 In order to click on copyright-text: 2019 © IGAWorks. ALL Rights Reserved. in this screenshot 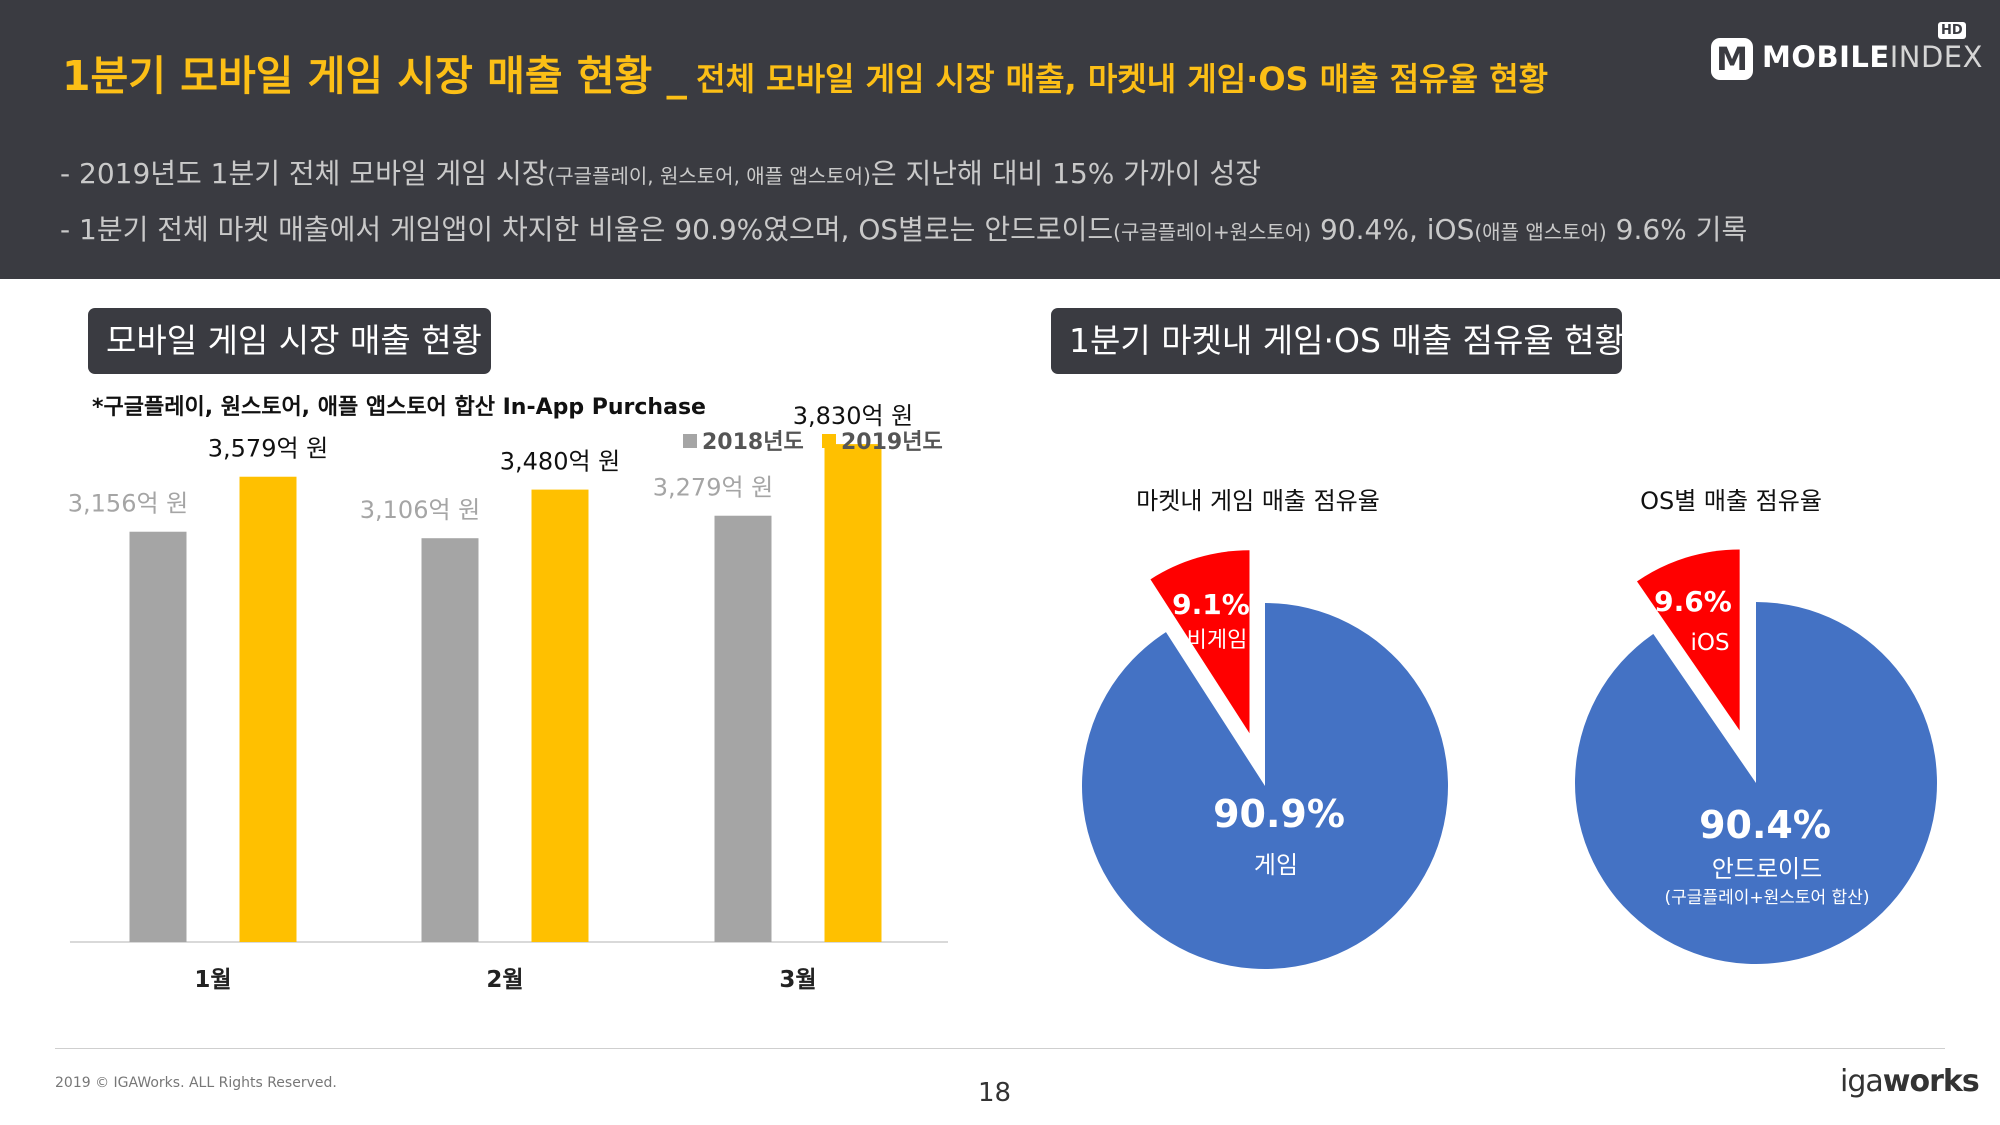, I will do `click(196, 1083)`.